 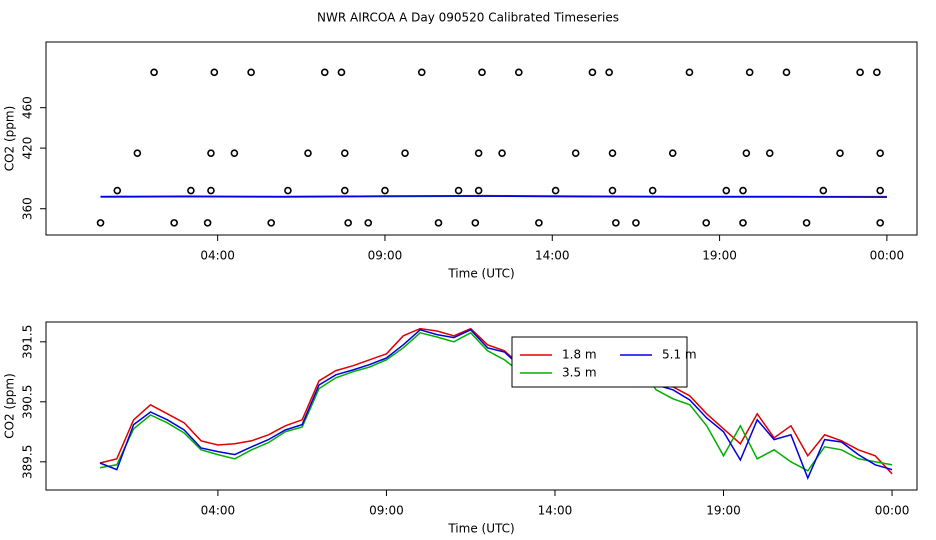 What do you see at coordinates (28, 342) in the screenshot?
I see `y-tick-label: 391.5` at bounding box center [28, 342].